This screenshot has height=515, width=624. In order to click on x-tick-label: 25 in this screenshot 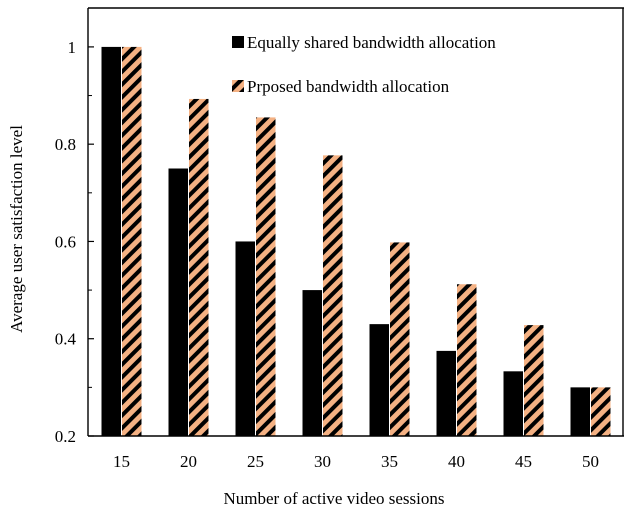, I will do `click(255, 461)`.